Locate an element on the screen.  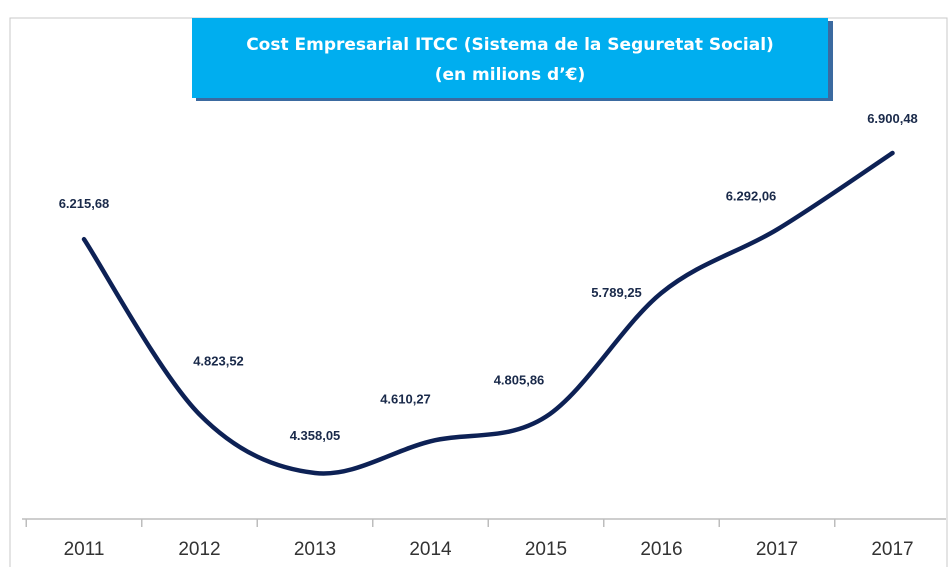
x-tick-label: 2011 is located at coordinates (84, 549).